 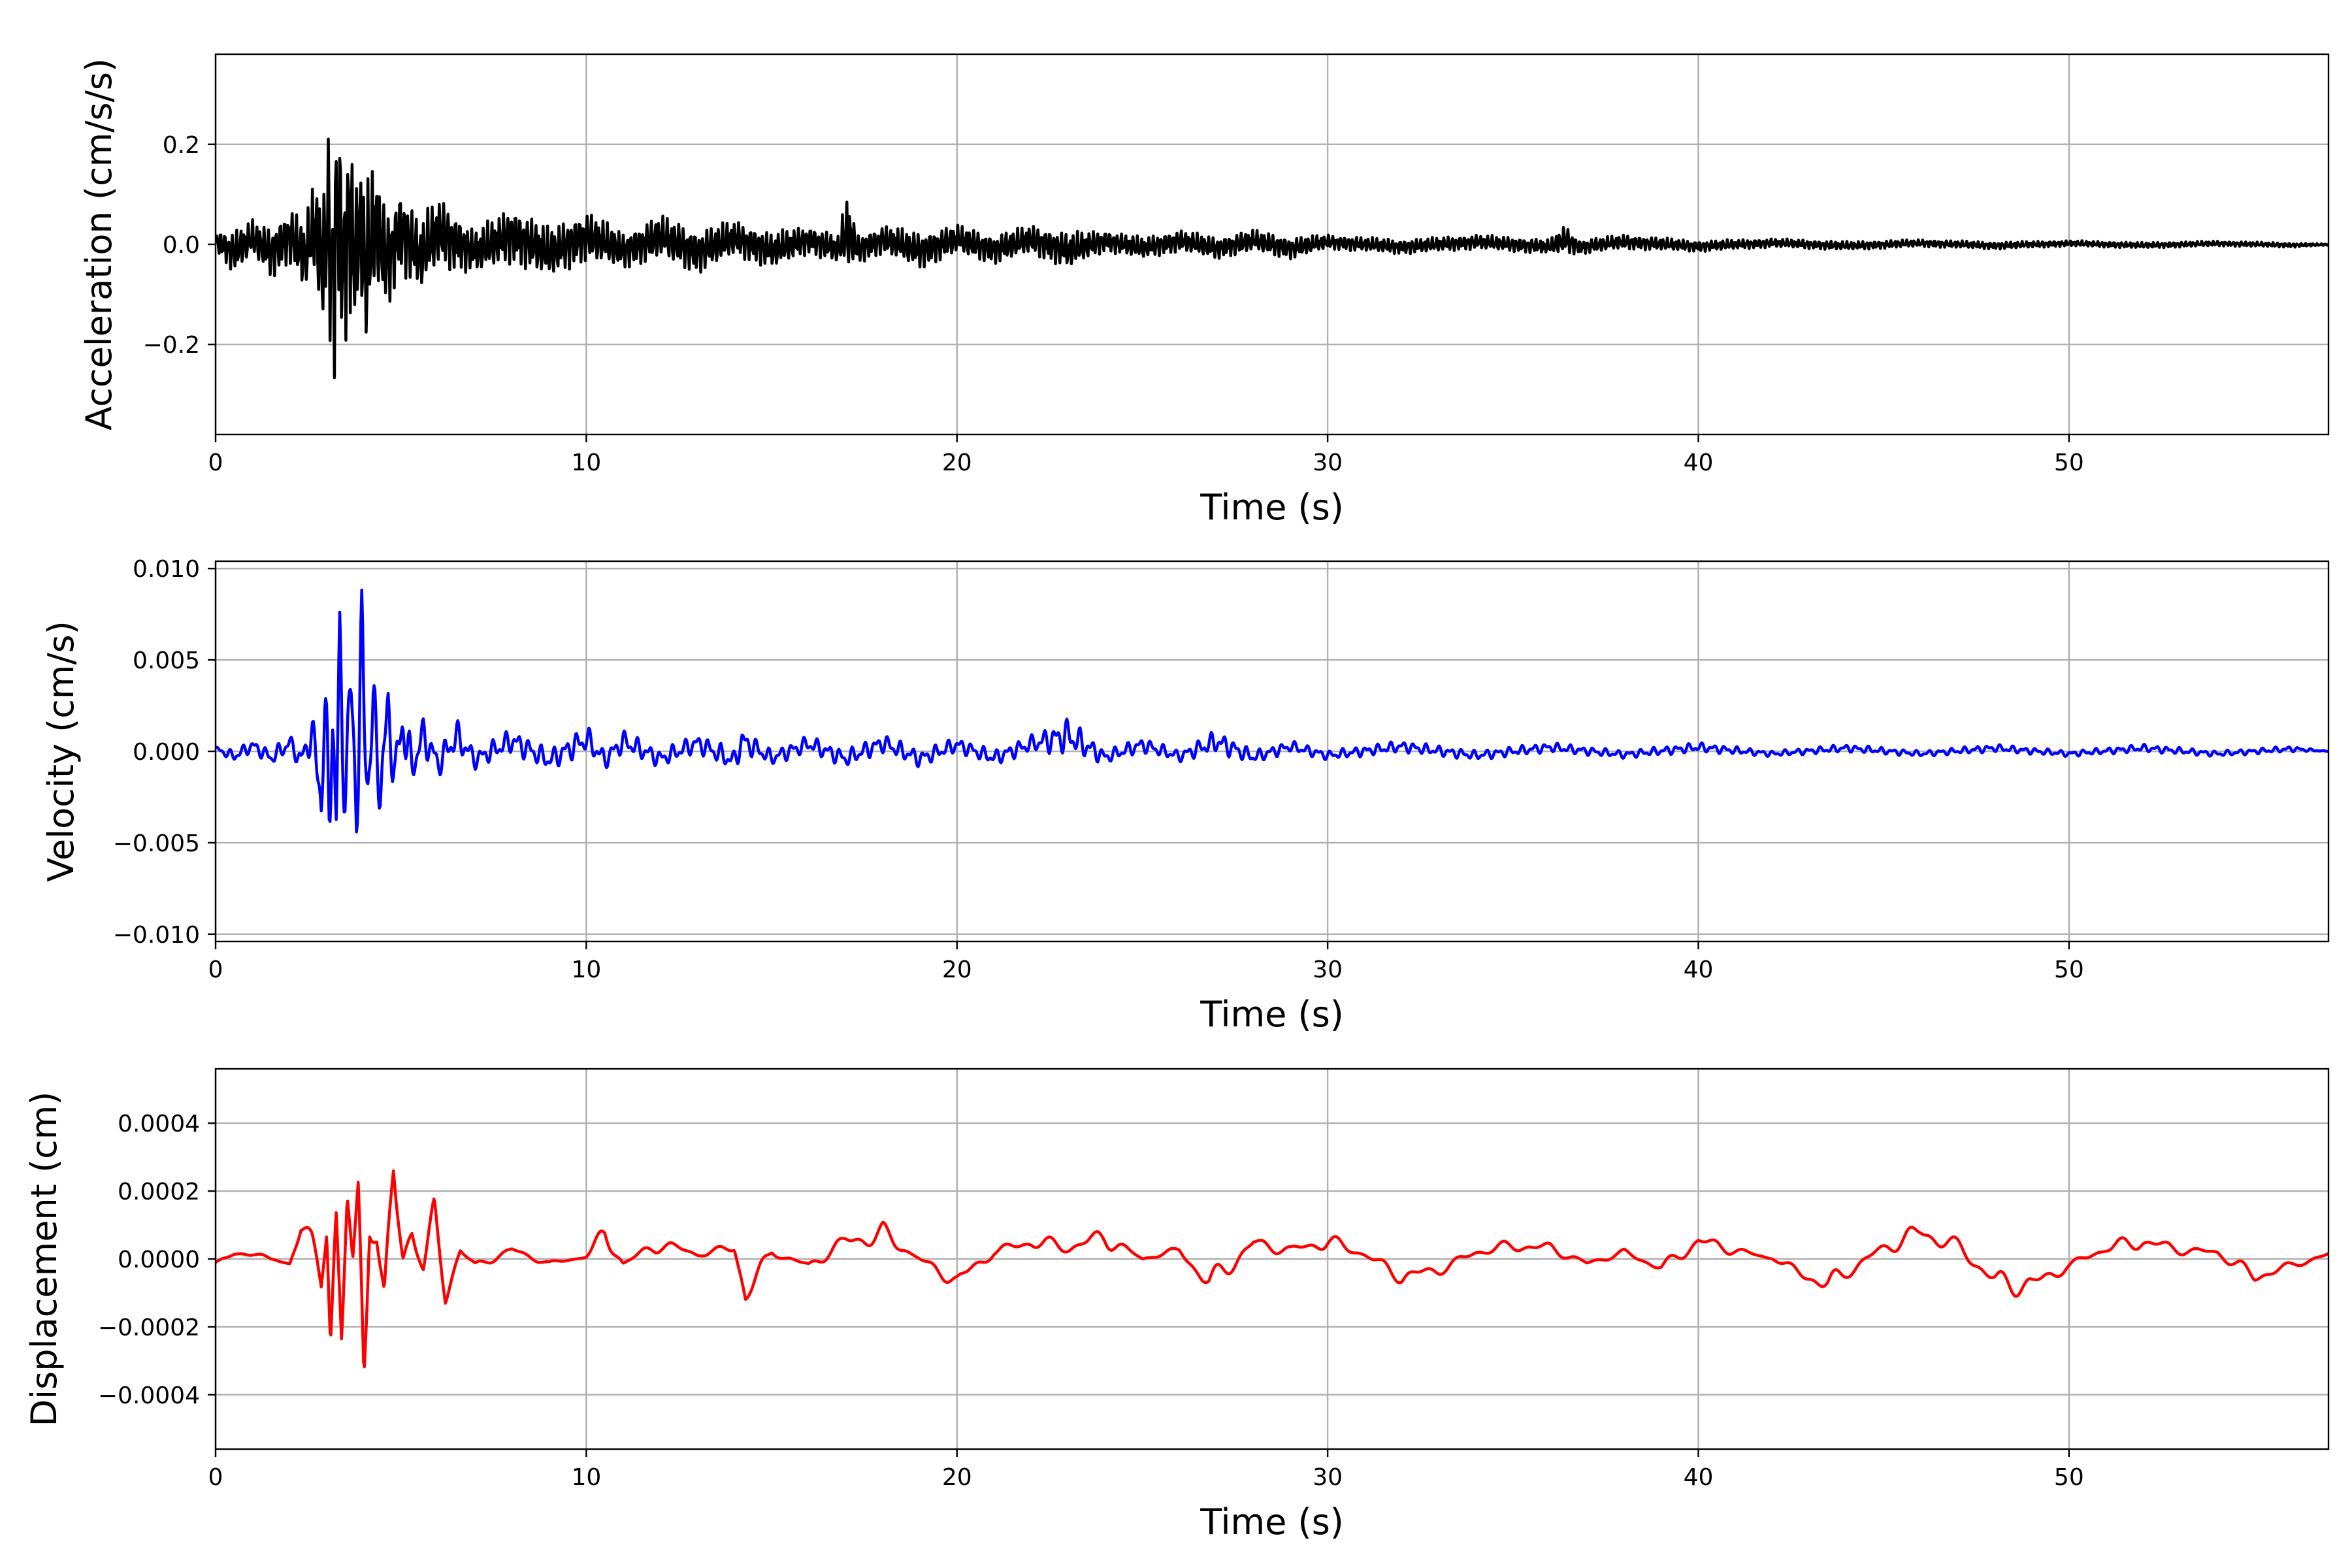 I want to click on velocity-xtick-label: 50, so click(x=2069, y=969).